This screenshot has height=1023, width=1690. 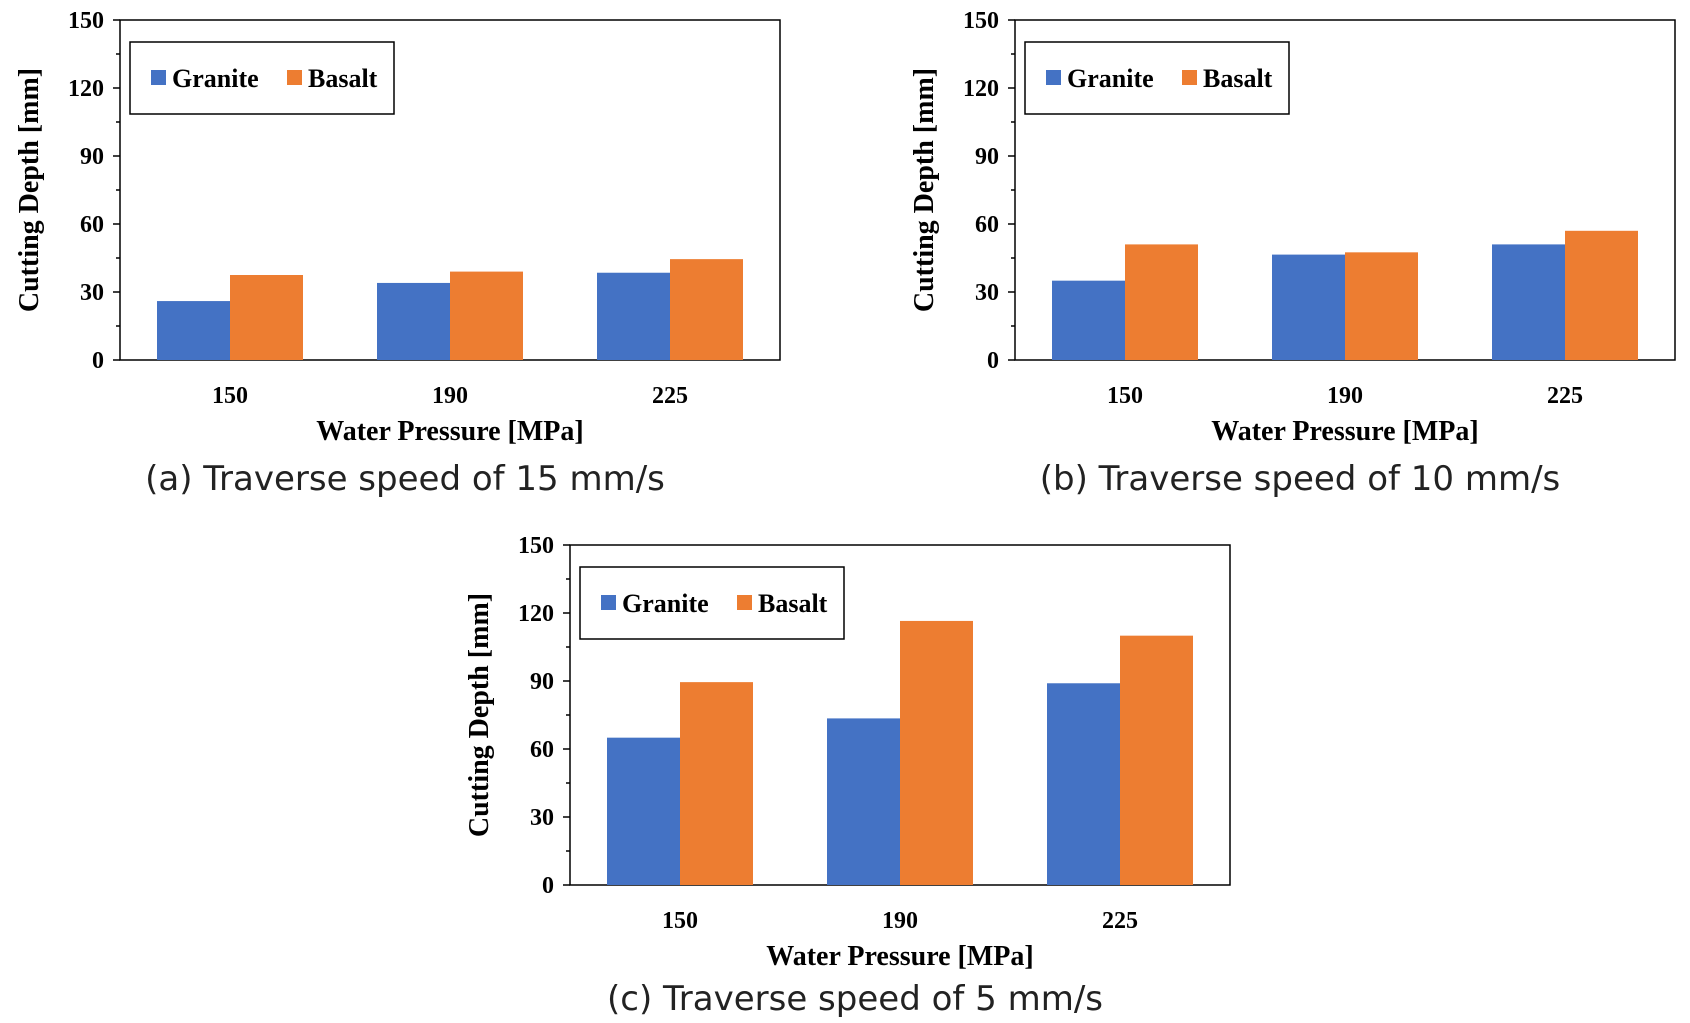 What do you see at coordinates (855, 999) in the screenshot?
I see `figure-caption: (c) Traverse speed of 5 mm/s` at bounding box center [855, 999].